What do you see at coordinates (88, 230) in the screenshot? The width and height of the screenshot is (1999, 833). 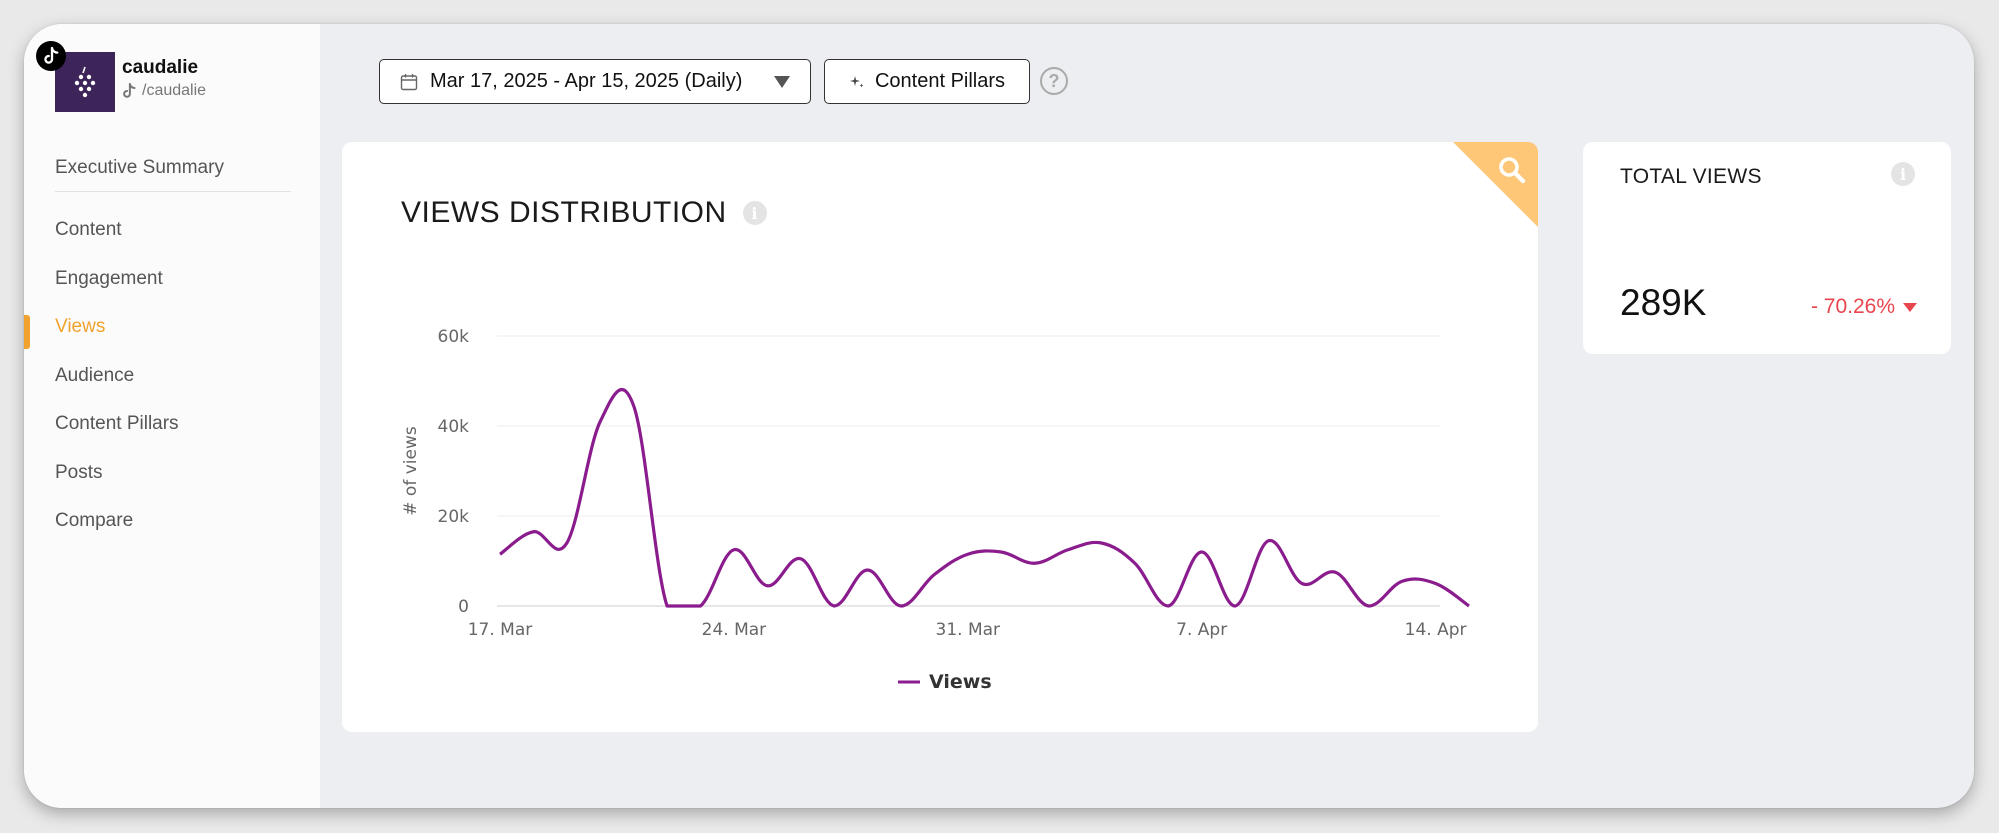 I see `nav-content: Content` at bounding box center [88, 230].